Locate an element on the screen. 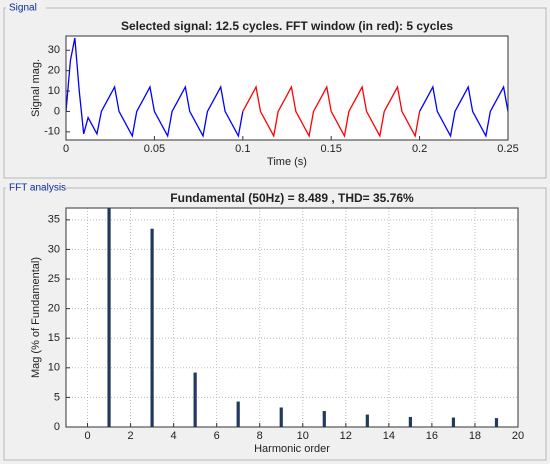 The height and width of the screenshot is (464, 550). y-tick-label: 35 is located at coordinates (54, 220).